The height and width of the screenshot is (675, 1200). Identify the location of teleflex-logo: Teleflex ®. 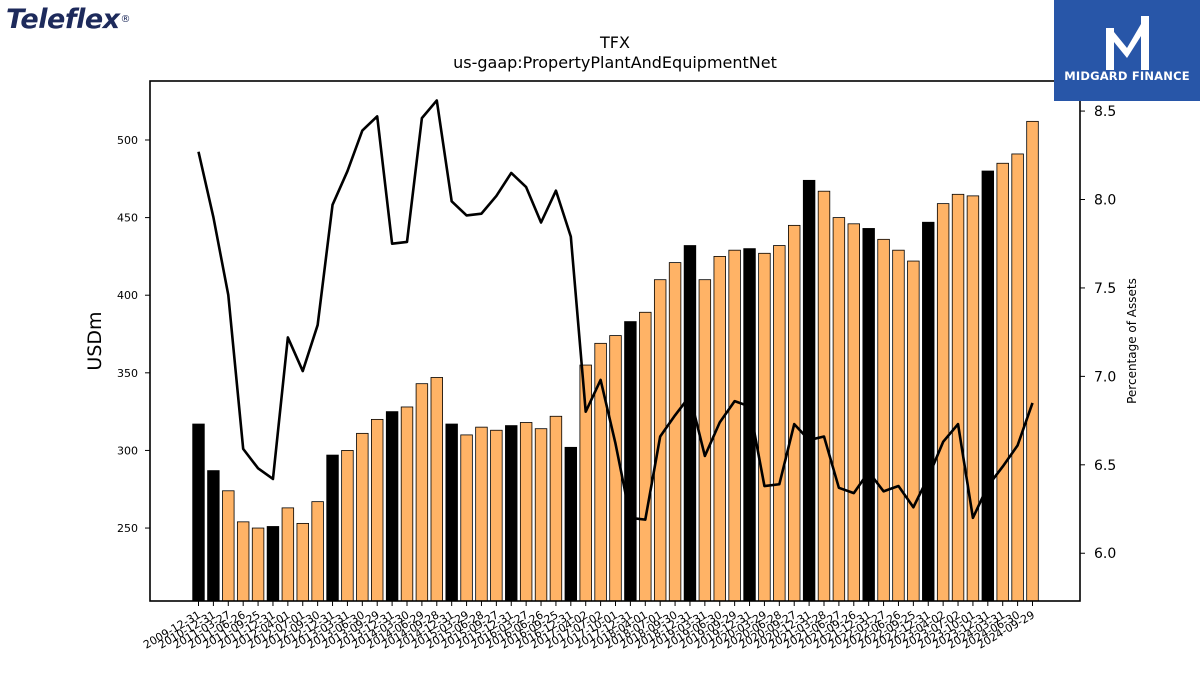
(68, 19).